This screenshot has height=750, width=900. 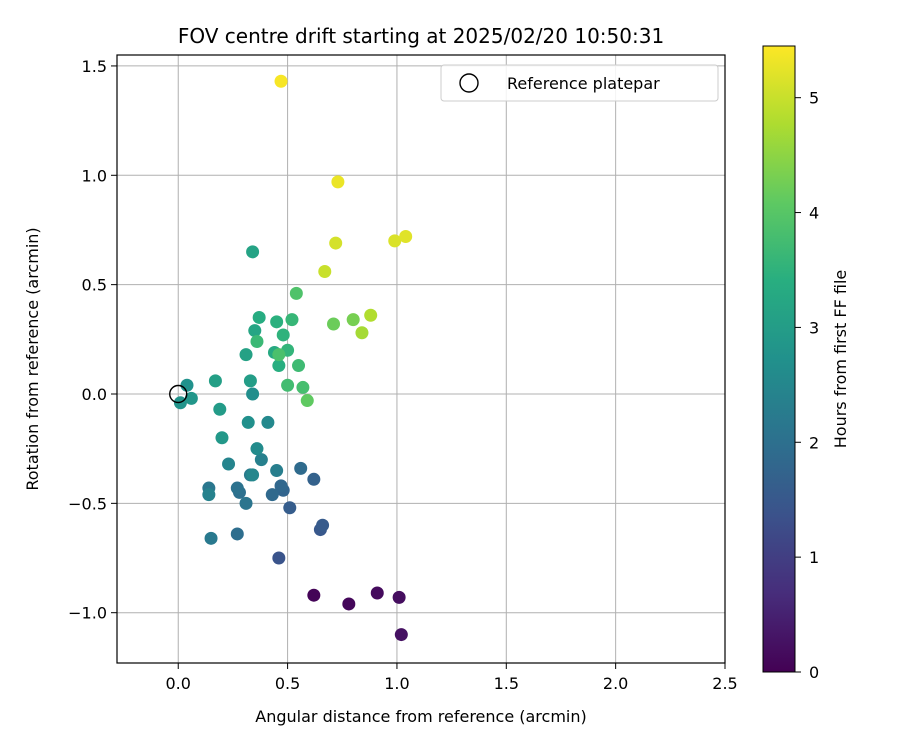 I want to click on colorbar-tick-label-3: 3, so click(x=814, y=327).